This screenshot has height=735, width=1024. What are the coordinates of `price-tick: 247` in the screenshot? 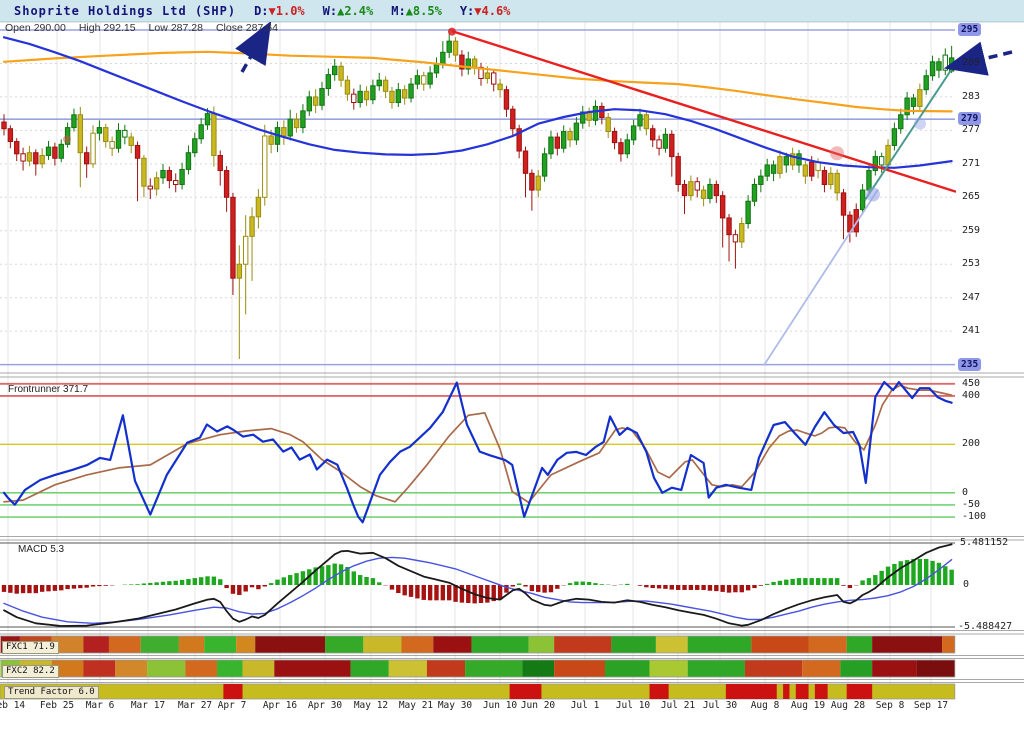 It's located at (971, 297).